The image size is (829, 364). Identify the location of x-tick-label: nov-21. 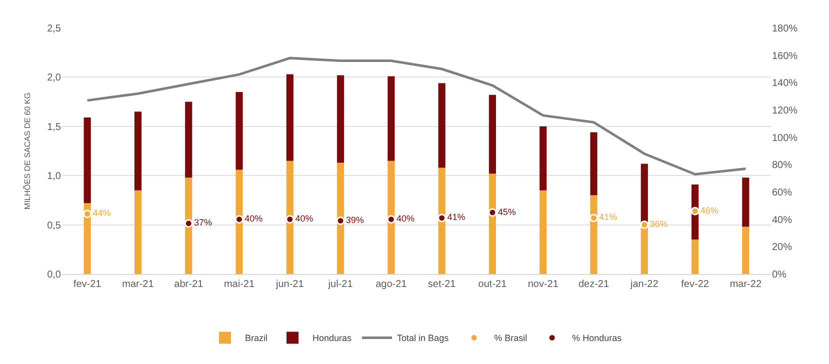
(543, 284).